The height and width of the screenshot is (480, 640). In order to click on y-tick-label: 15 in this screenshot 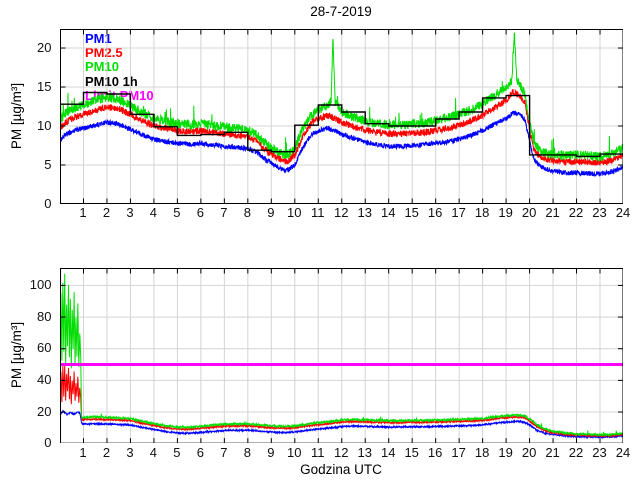, I will do `click(44, 87)`.